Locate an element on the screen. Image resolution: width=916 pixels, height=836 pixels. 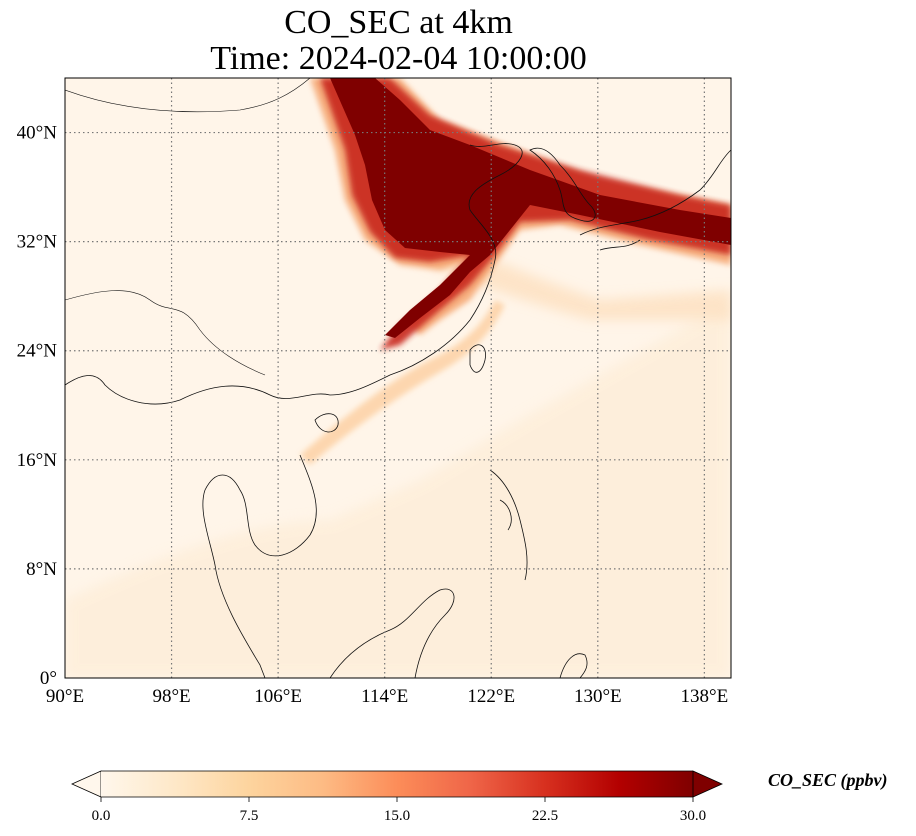
coast-hainan is located at coordinates (326, 423).